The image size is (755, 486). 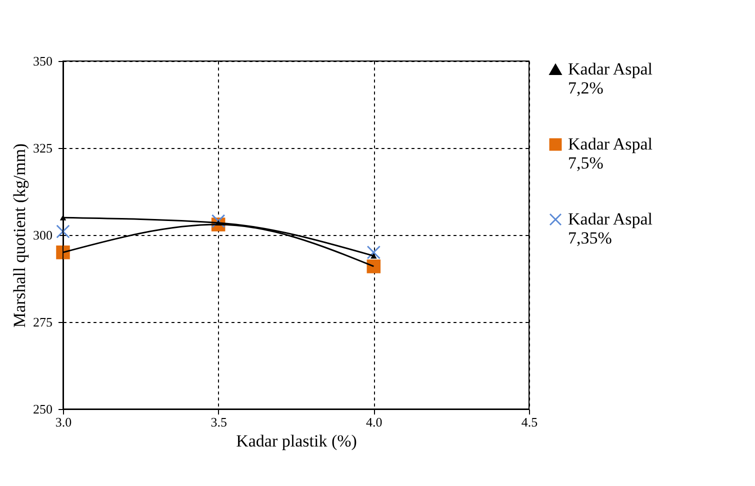 I want to click on y-tick-label: 250, so click(x=42, y=409).